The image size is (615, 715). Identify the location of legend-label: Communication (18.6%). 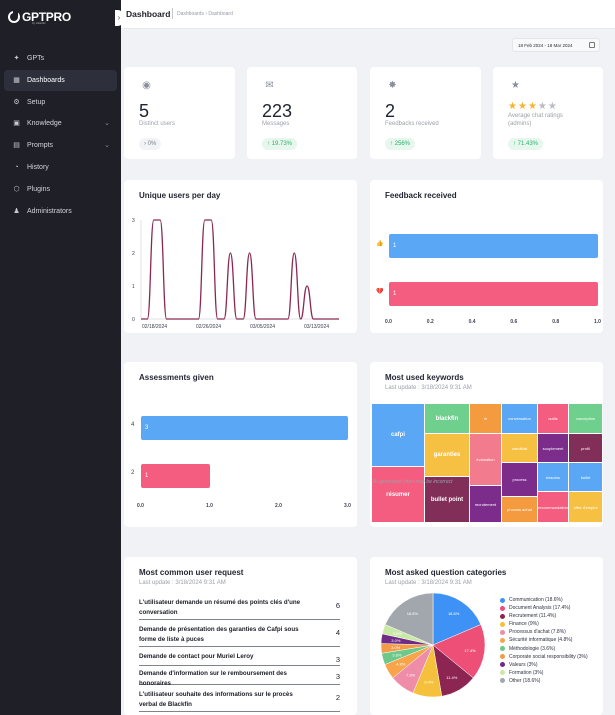
(536, 600).